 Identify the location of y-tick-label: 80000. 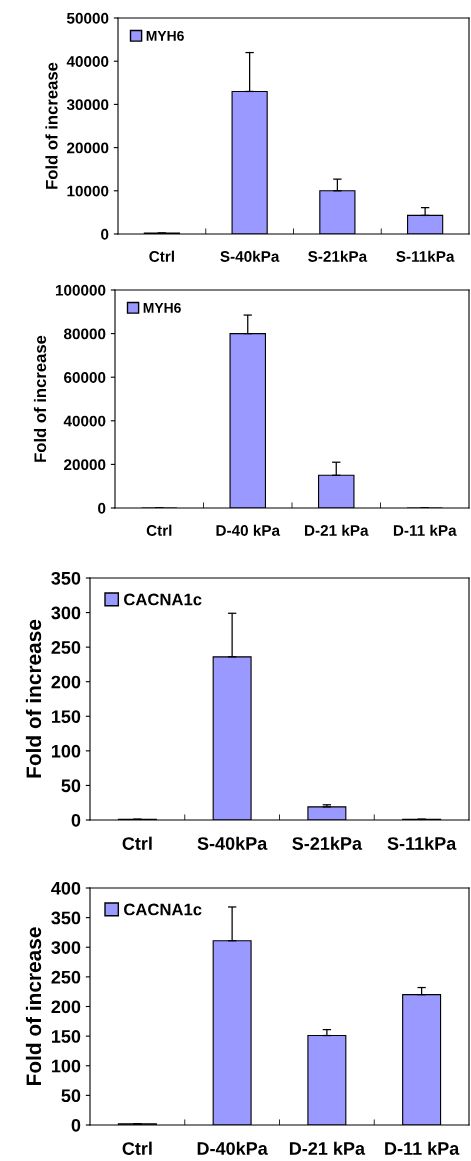
(84, 334).